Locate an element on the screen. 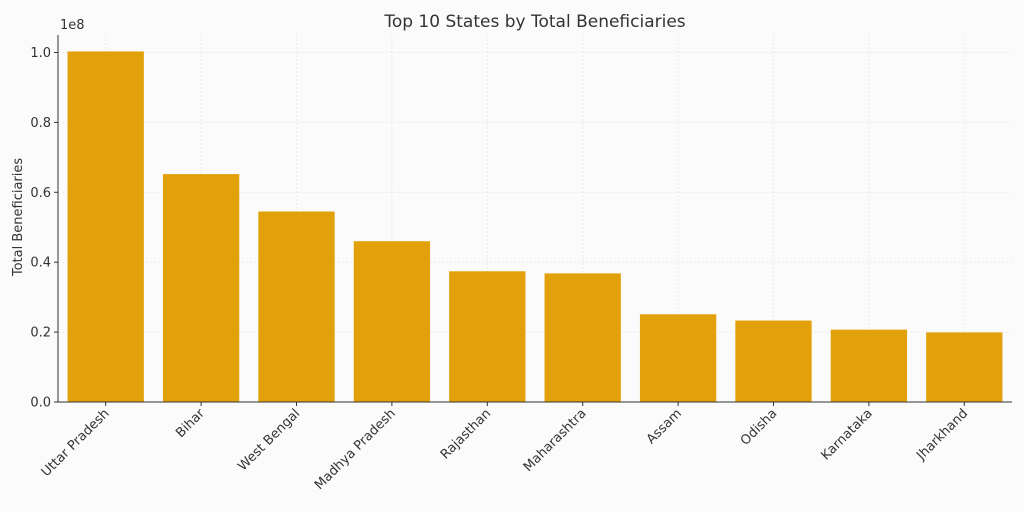 Image resolution: width=1024 pixels, height=512 pixels. x-tick-label: Maharashtra is located at coordinates (555, 440).